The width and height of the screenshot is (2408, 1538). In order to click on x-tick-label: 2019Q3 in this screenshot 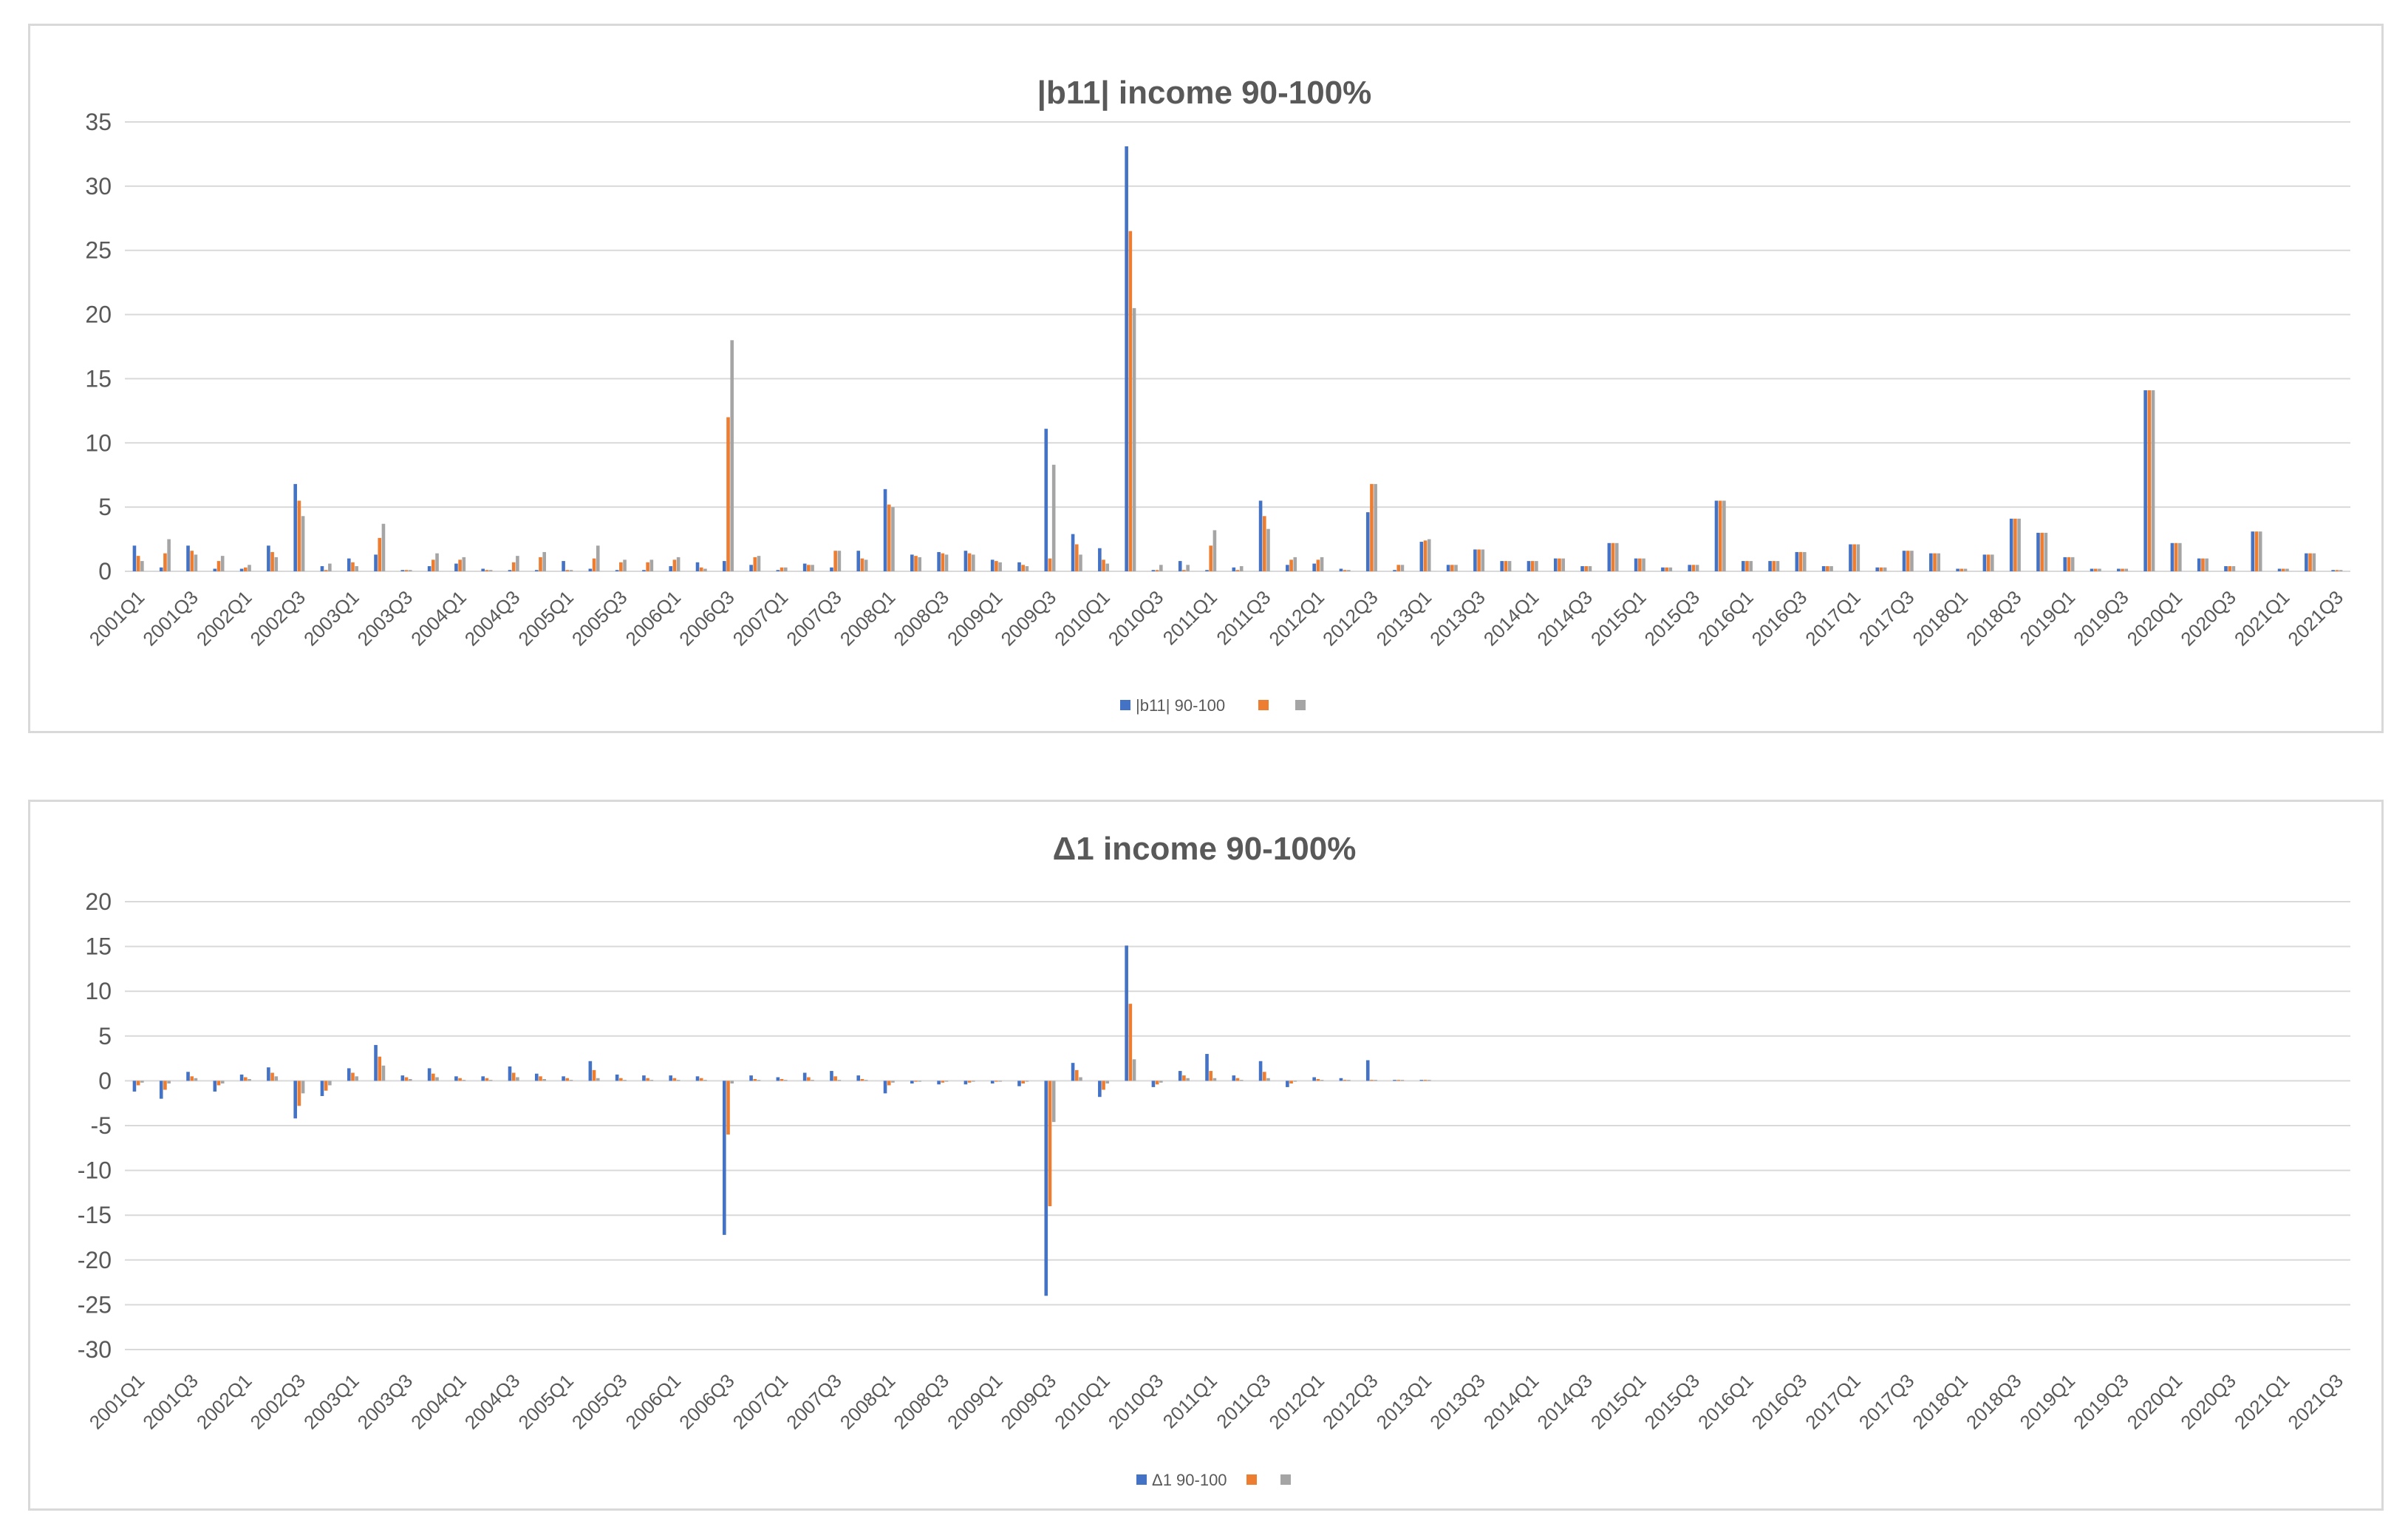, I will do `click(2101, 1401)`.